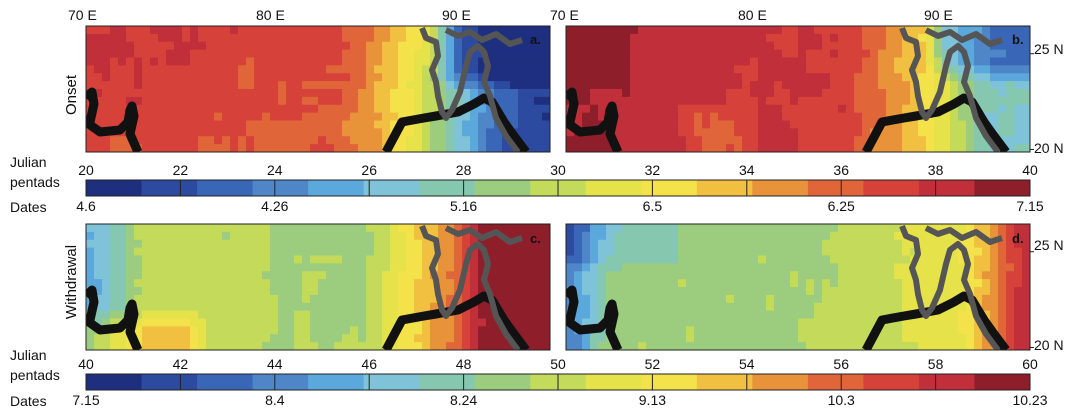 Image resolution: width=1070 pixels, height=413 pixels. I want to click on colorbar-date-label: 10.3, so click(841, 400).